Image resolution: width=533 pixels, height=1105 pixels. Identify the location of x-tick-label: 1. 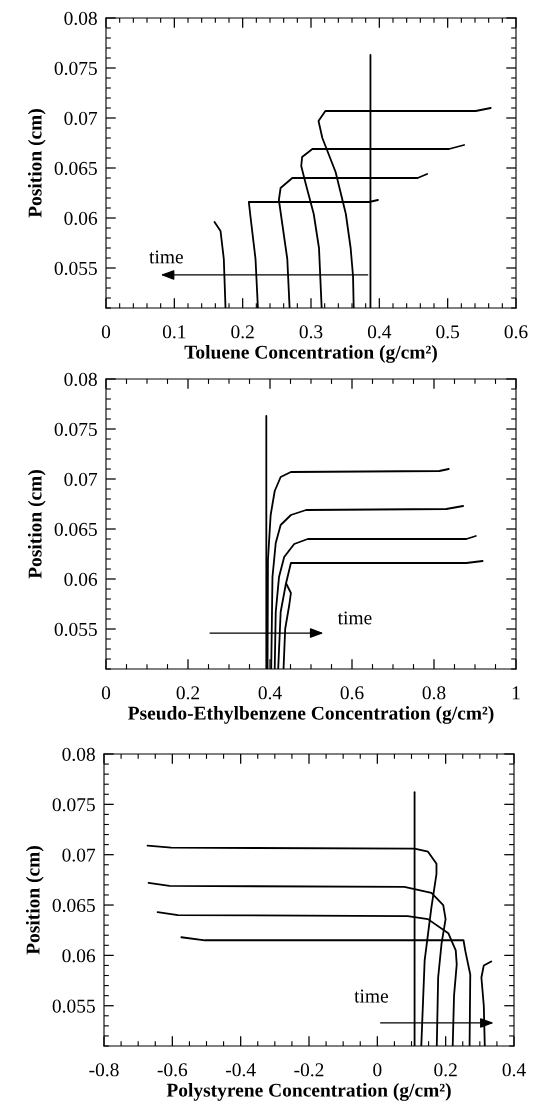
(516, 693).